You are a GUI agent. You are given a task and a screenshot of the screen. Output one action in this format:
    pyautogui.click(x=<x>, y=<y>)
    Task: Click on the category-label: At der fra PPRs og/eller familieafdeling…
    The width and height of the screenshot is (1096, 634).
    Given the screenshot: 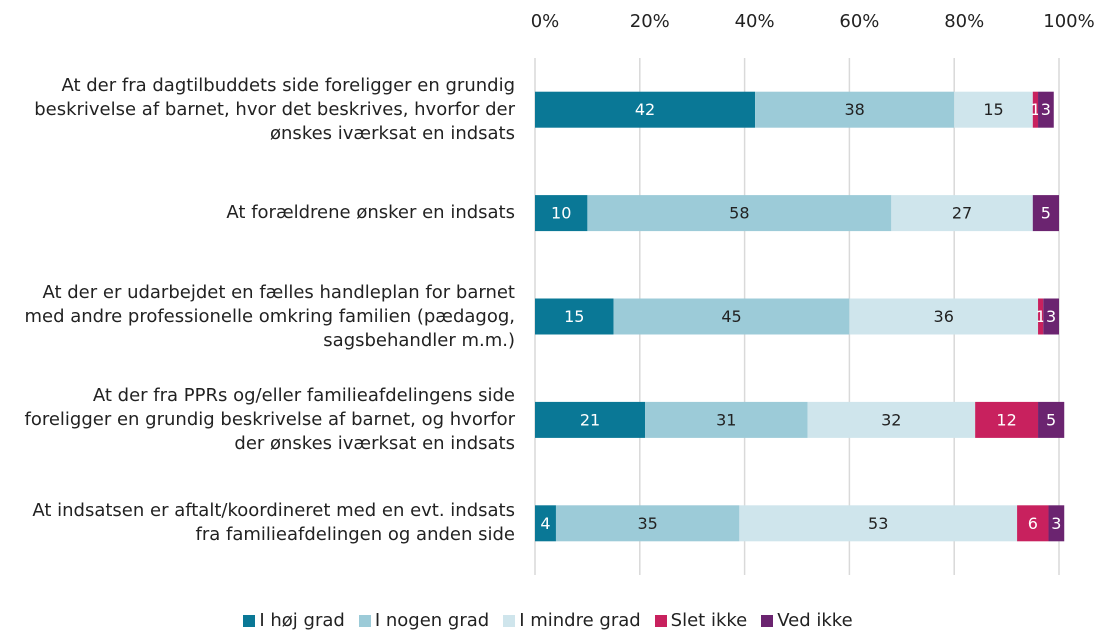 What is the action you would take?
    pyautogui.click(x=270, y=419)
    